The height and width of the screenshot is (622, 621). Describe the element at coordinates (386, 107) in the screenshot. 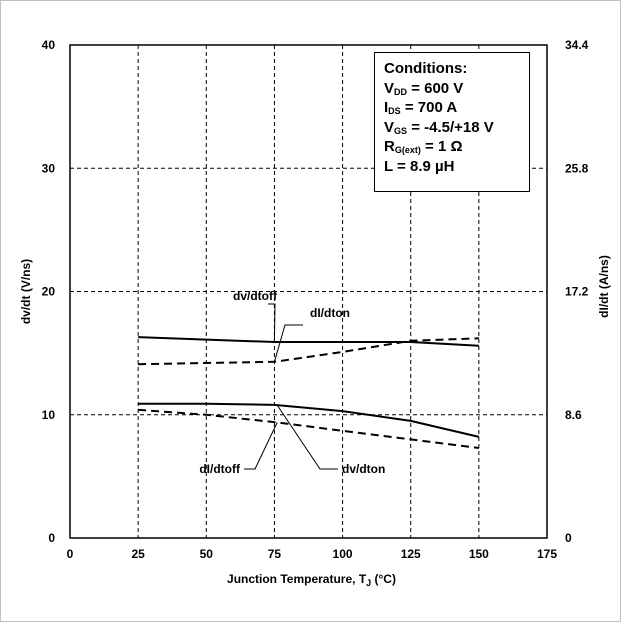

I see `condition-ids-symbol: I` at that location.